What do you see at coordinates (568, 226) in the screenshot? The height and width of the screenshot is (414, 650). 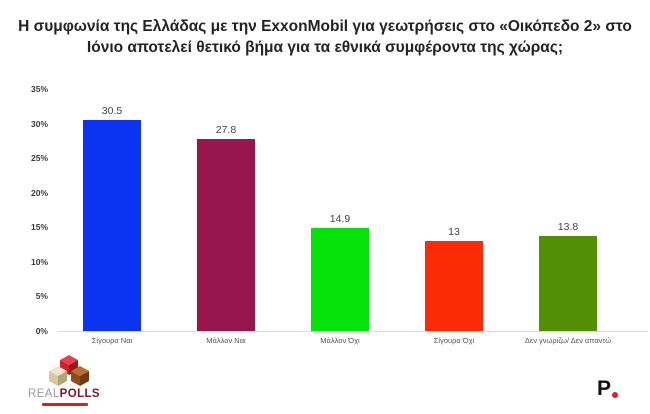 I see `bar-value-label-4: 13.8` at bounding box center [568, 226].